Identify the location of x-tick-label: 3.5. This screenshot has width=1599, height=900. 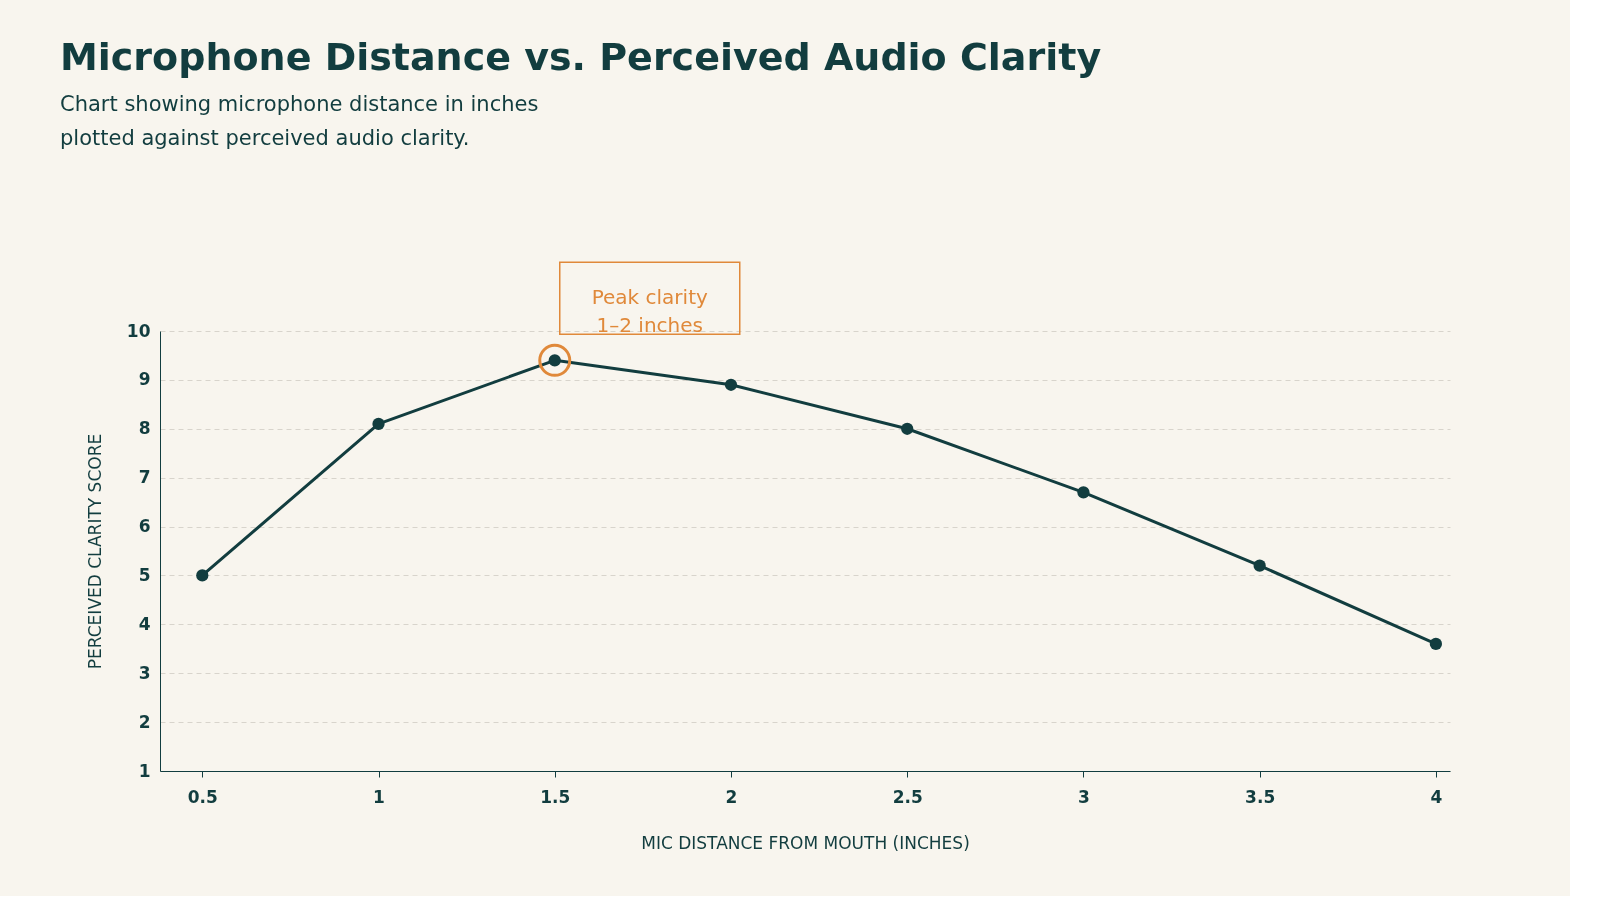
(1260, 796).